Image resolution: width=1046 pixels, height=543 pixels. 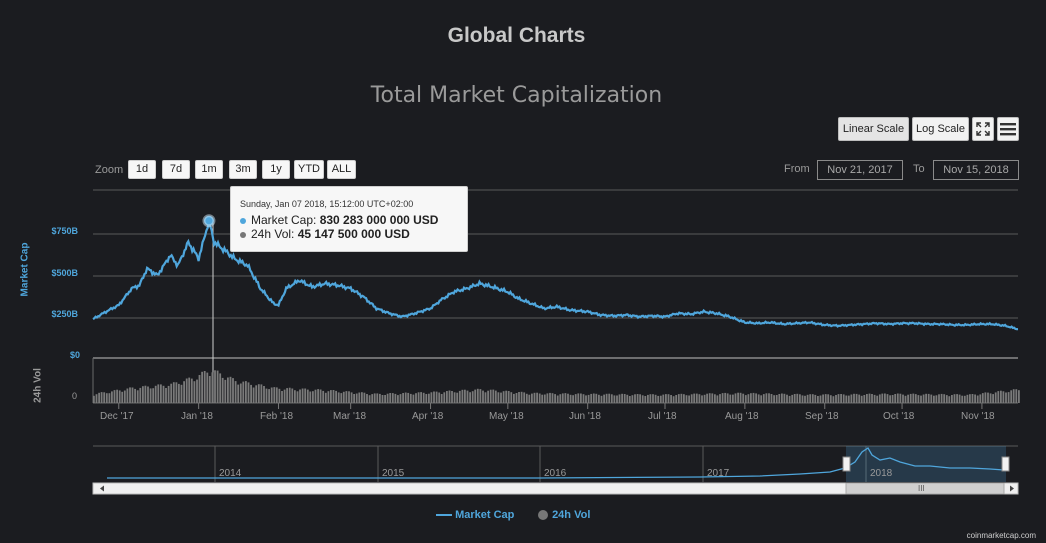 What do you see at coordinates (102, 488) in the screenshot?
I see `scroll-left-arrow-icon` at bounding box center [102, 488].